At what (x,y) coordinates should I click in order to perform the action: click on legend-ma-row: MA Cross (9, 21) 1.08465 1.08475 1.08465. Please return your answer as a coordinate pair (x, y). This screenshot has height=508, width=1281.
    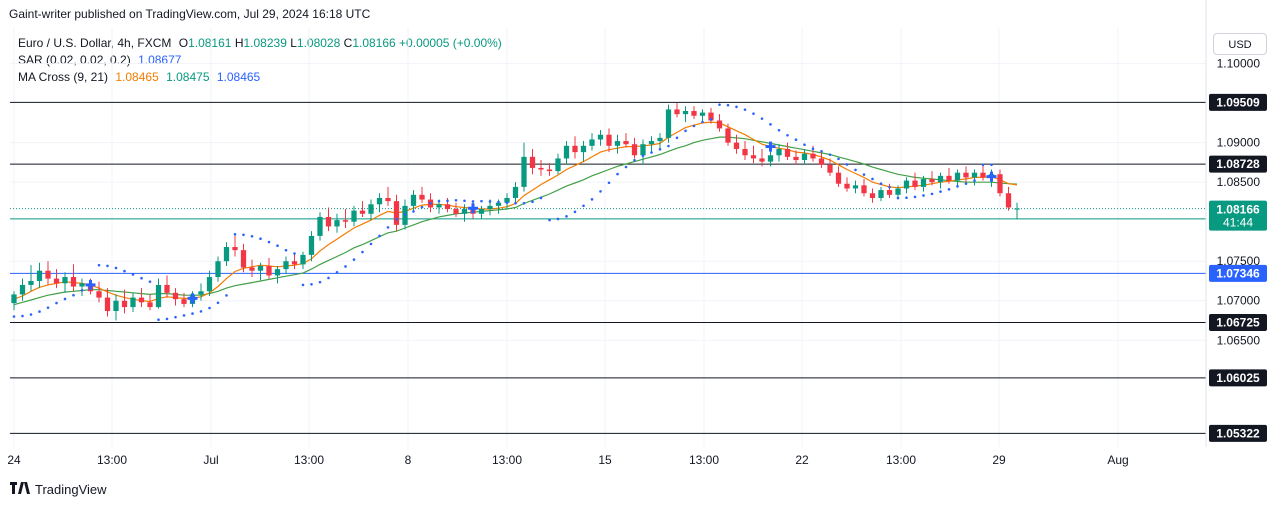
    Looking at the image, I should click on (260, 77).